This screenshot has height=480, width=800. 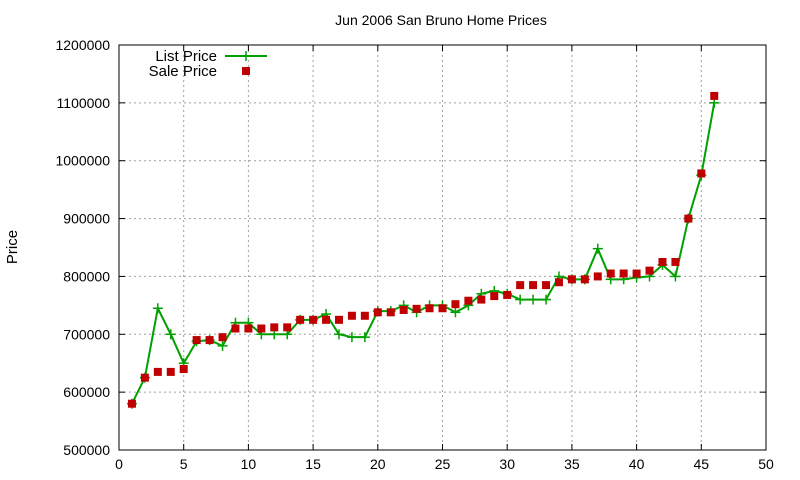 I want to click on x-tick-label-5: 25, so click(x=443, y=464).